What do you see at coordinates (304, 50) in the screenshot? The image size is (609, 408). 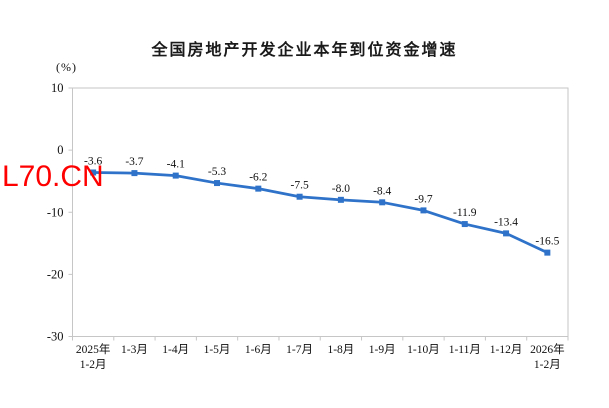 I see `chart-title: 全国房地产开发企业本年到位资金增速` at bounding box center [304, 50].